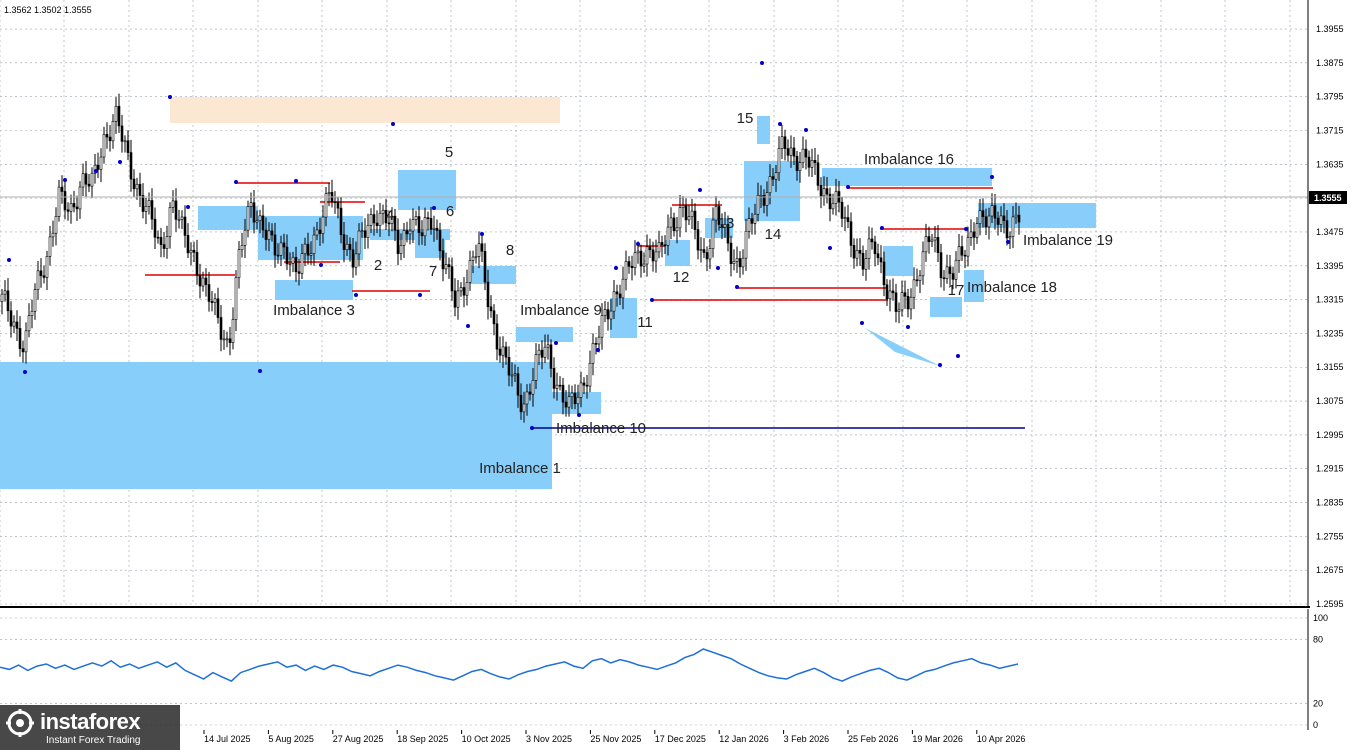 The width and height of the screenshot is (1350, 750). Describe the element at coordinates (1328, 197) in the screenshot. I see `current-price-box` at that location.